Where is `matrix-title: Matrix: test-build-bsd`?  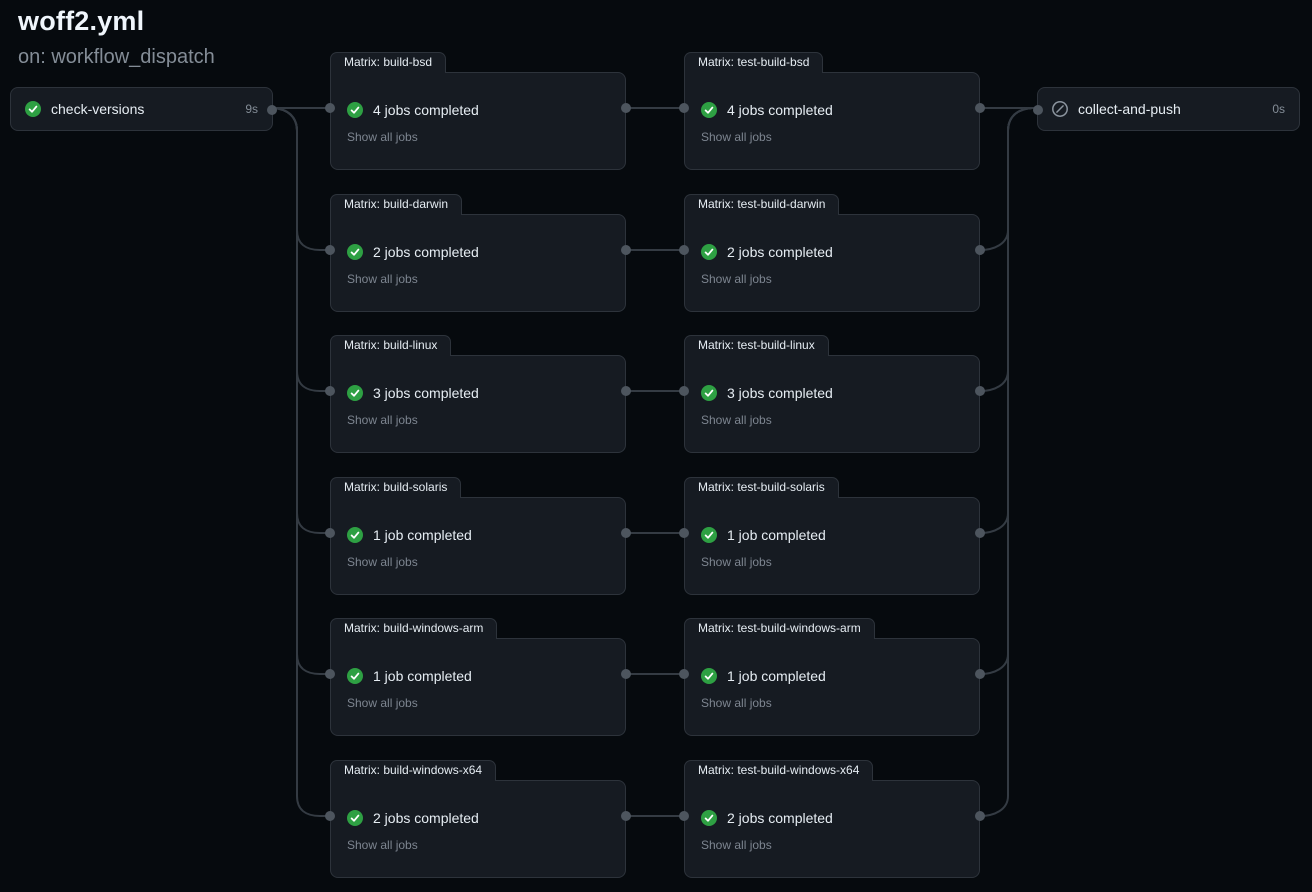 matrix-title: Matrix: test-build-bsd is located at coordinates (754, 62).